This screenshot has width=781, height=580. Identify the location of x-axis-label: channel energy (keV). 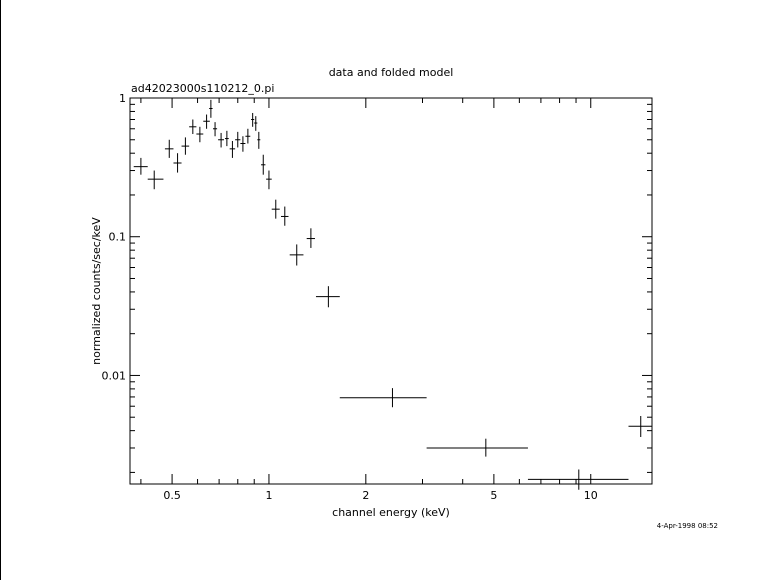
(391, 512).